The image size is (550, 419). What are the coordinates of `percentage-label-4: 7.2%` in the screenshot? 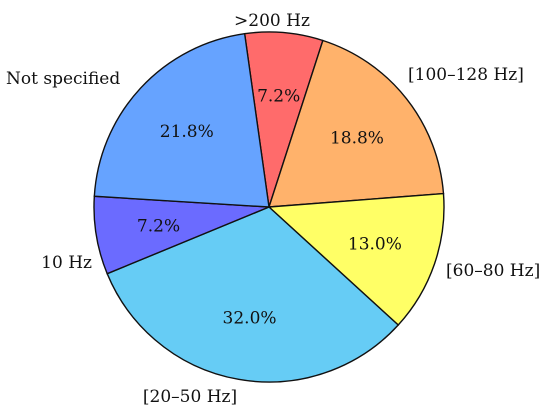 It's located at (158, 226).